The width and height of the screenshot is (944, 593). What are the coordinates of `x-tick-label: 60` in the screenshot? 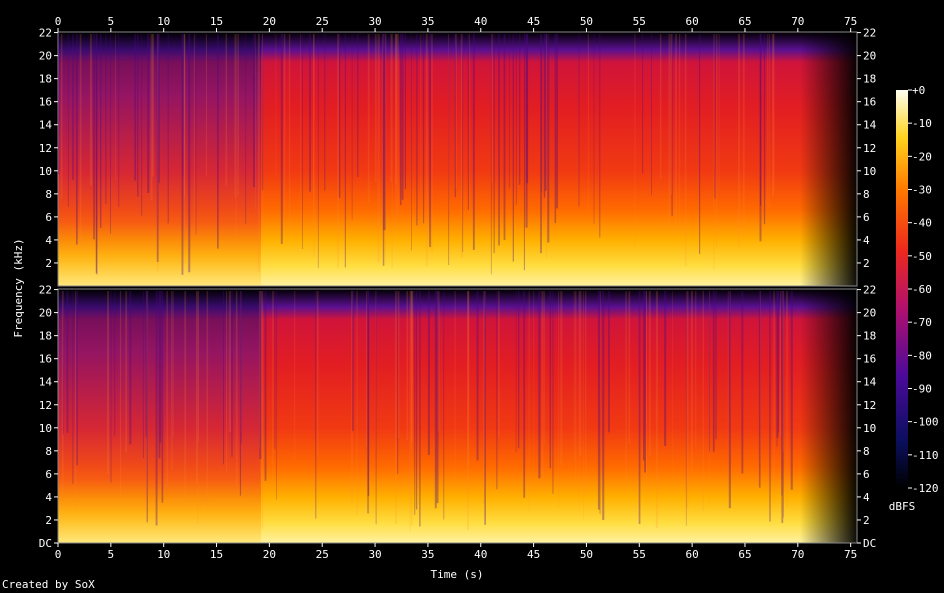 It's located at (692, 21).